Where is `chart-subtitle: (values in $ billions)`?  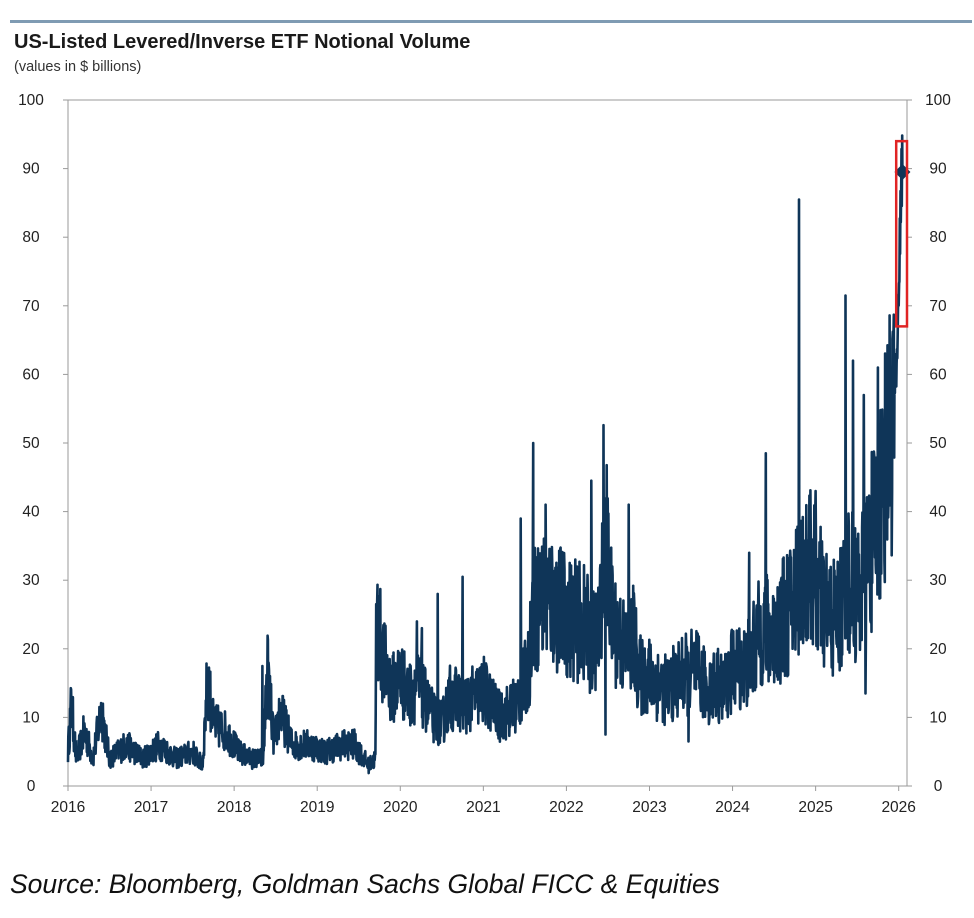 chart-subtitle: (values in $ billions) is located at coordinates (78, 67).